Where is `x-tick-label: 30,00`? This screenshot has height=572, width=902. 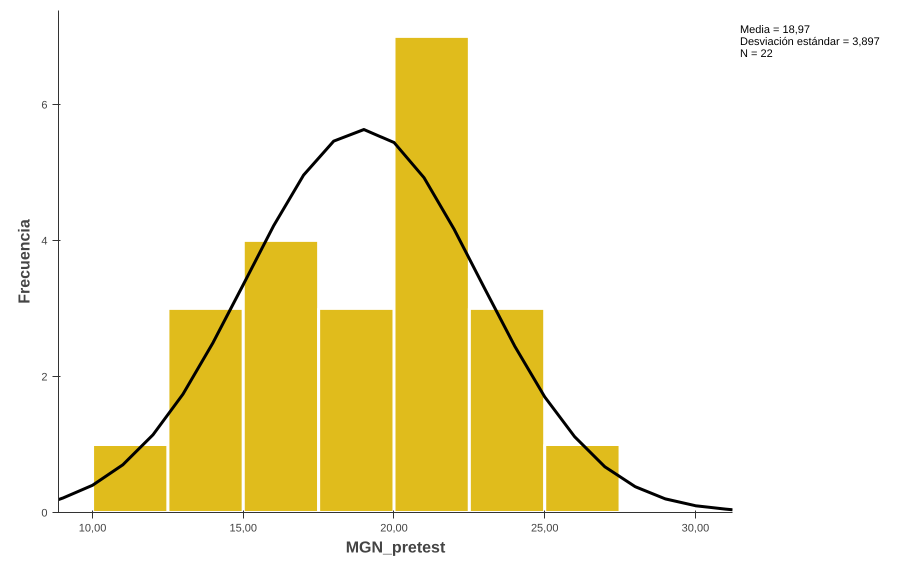
x-tick-label: 30,00 is located at coordinates (696, 528).